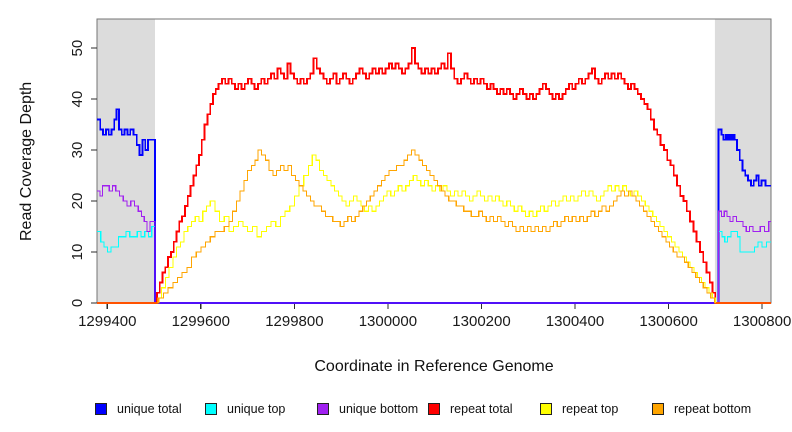  I want to click on legend-swatch-unique-top, so click(211, 409).